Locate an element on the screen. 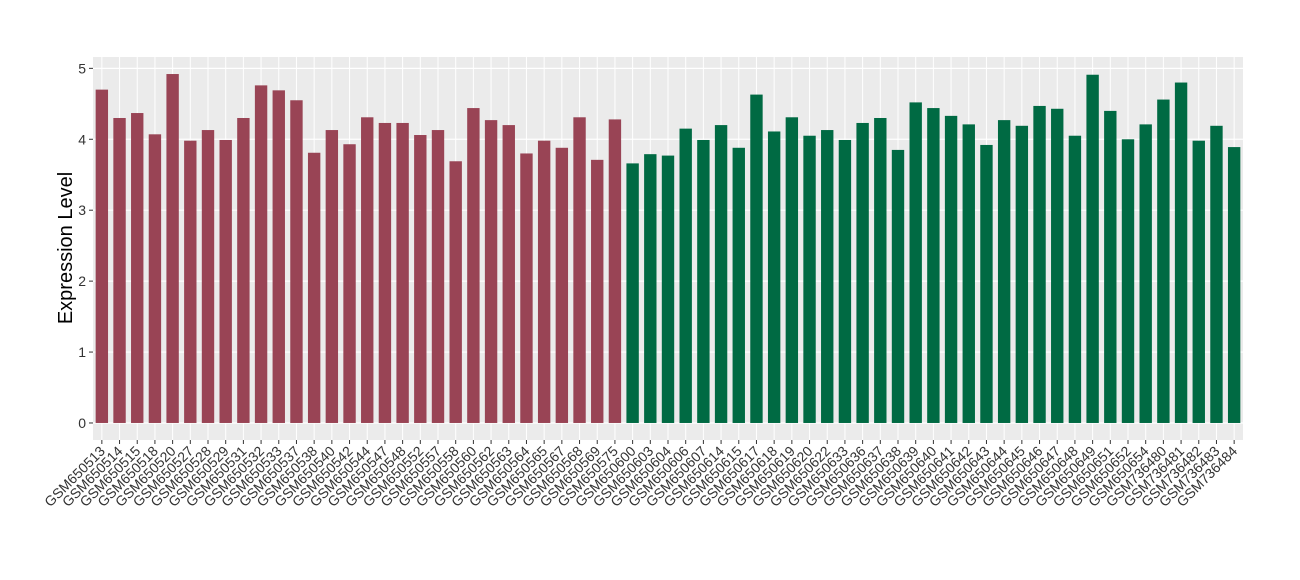 This screenshot has width=1300, height=580. y-tick-label: 2 is located at coordinates (82, 281).